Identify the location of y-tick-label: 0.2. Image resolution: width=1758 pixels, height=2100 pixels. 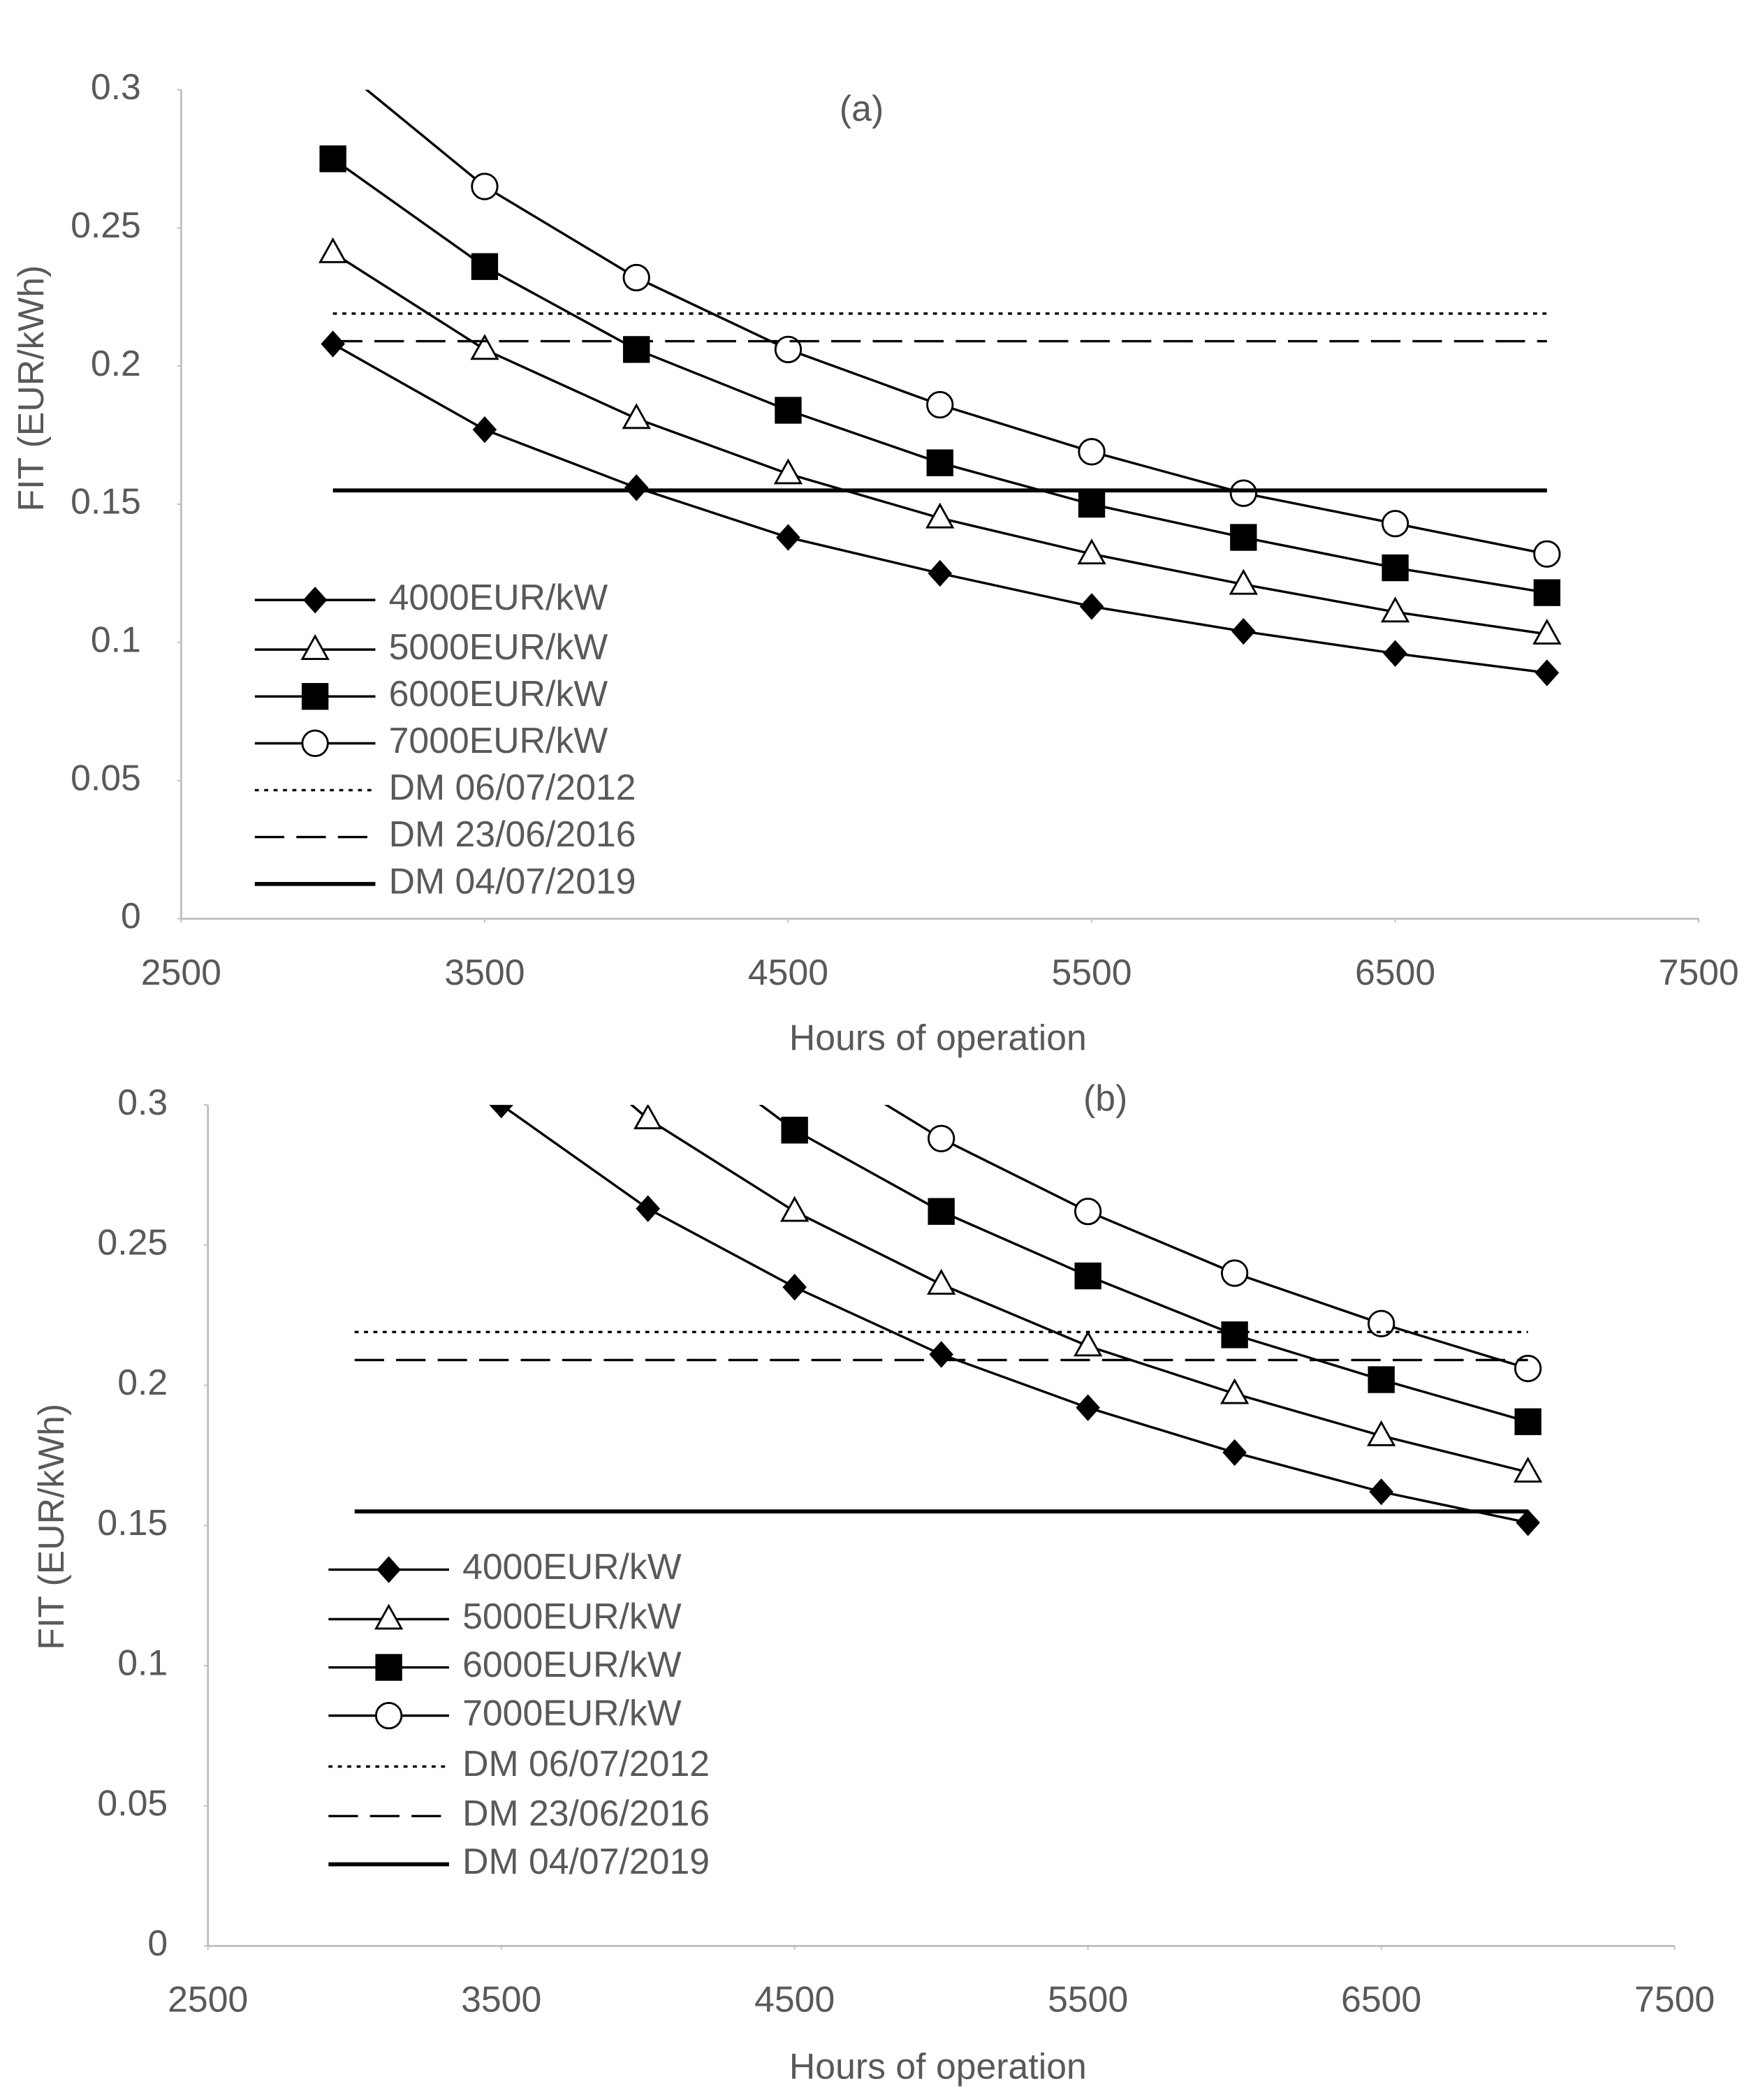
(116, 363).